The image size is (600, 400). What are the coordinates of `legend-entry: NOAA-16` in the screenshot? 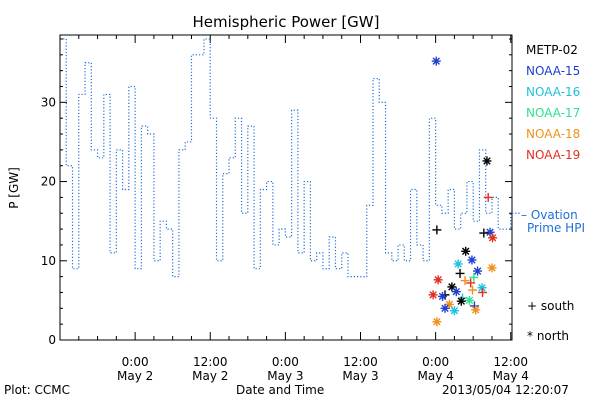 It's located at (553, 92).